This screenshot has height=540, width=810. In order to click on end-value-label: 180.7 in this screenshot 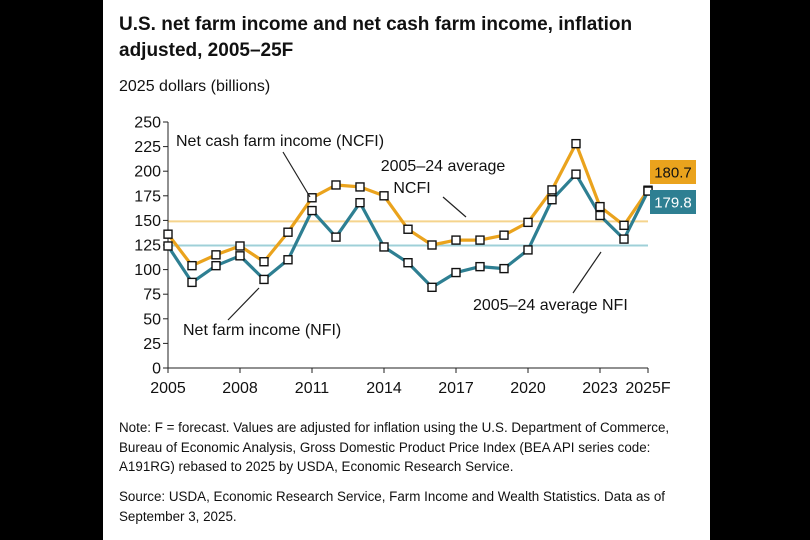, I will do `click(673, 173)`.